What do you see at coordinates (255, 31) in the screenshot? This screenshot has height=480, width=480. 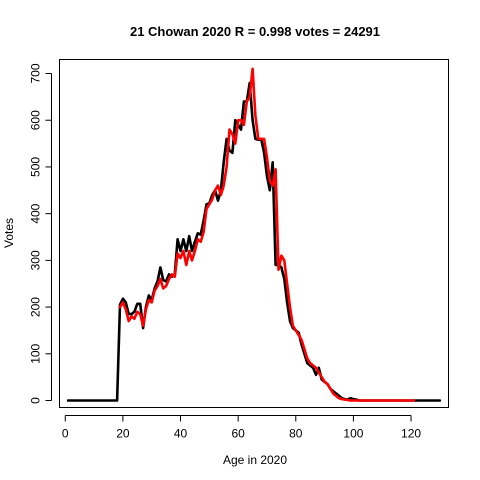 I see `chart-title: 21 Chowan 2020 R = 0.998 votes = 24291` at bounding box center [255, 31].